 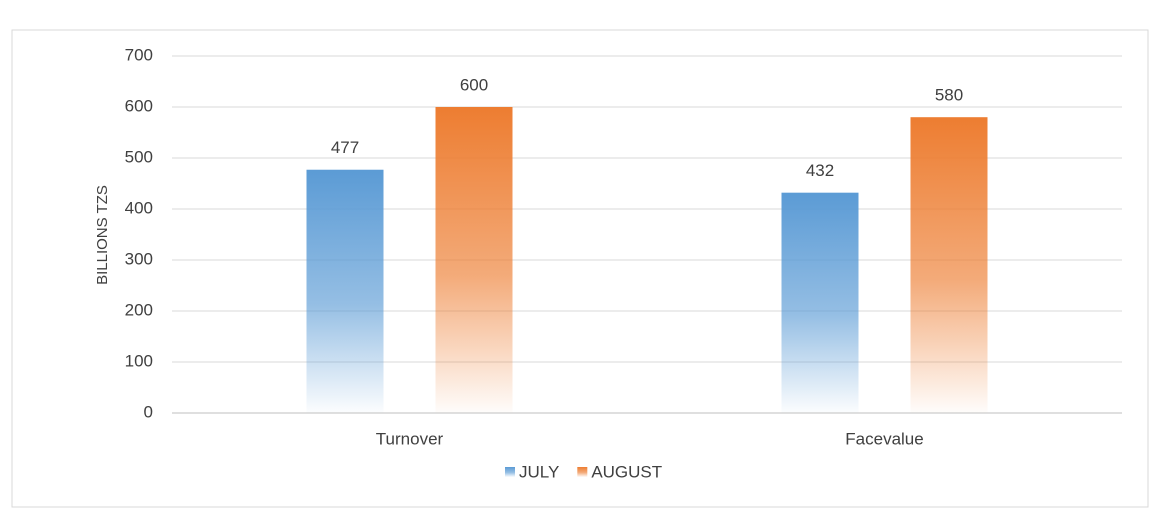 What do you see at coordinates (949, 95) in the screenshot?
I see `data-label: 580` at bounding box center [949, 95].